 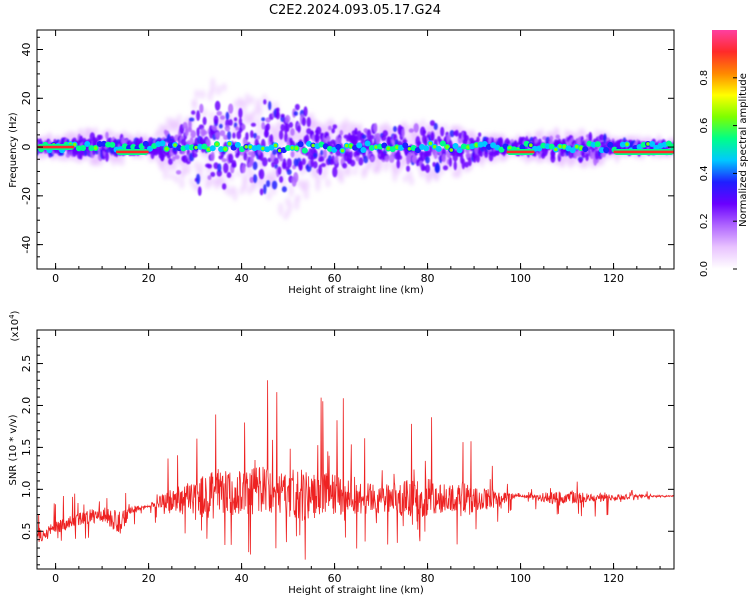 What do you see at coordinates (13, 449) in the screenshot?
I see `snr-ylabel: SNR (10 * v/v)` at bounding box center [13, 449].